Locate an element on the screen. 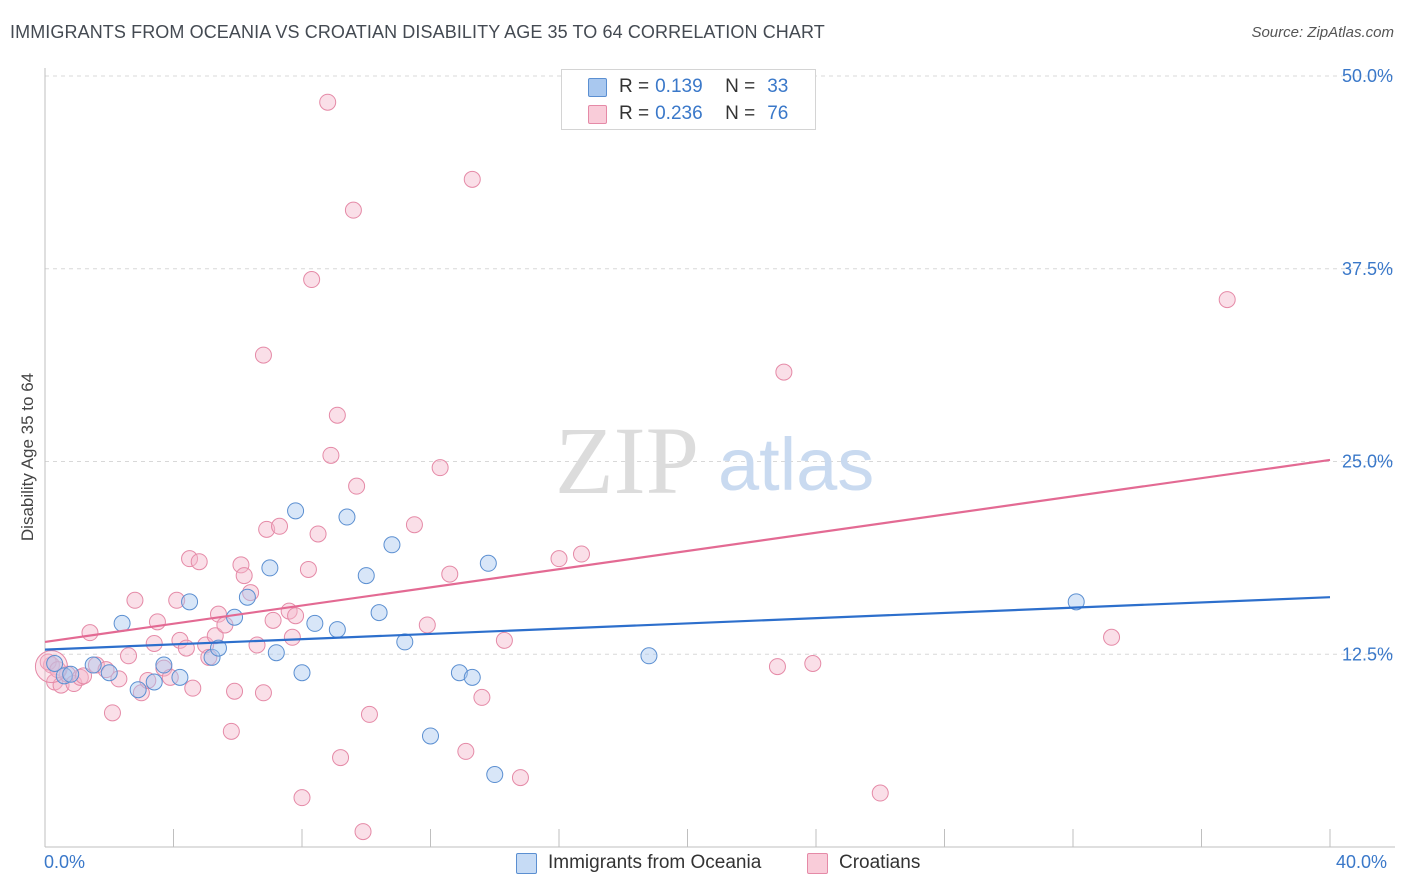  stats-legend: R = 0.139 N = 33 R = 0.236 N = 76 is located at coordinates (688, 99).